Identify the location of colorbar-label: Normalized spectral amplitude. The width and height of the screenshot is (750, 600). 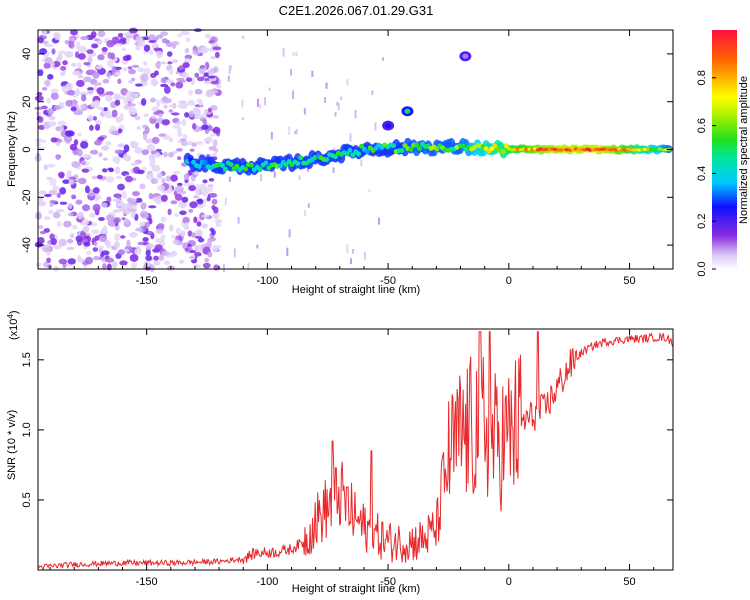
(744, 150).